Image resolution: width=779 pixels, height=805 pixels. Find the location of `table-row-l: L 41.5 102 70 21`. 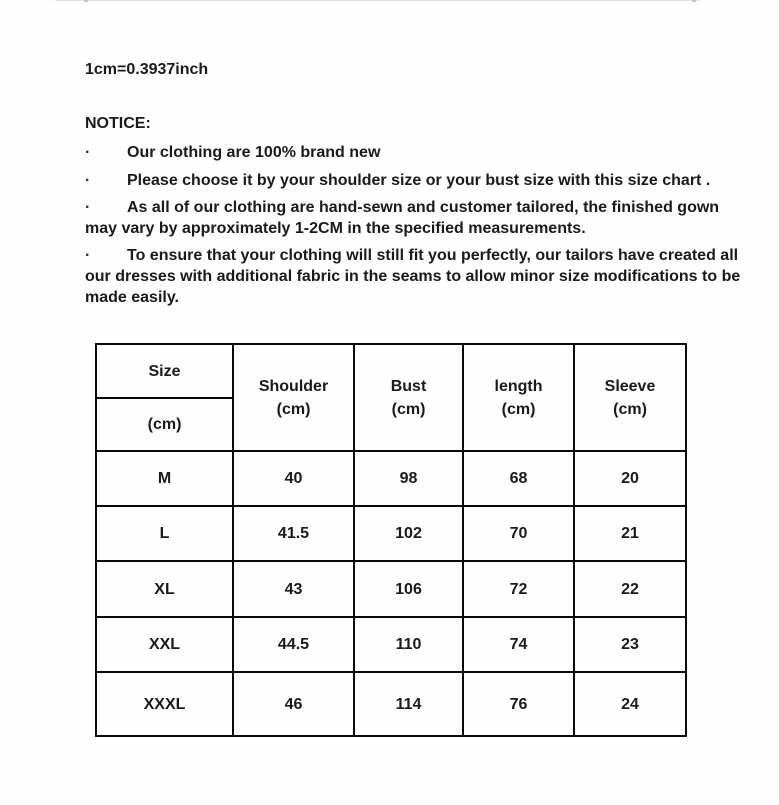

table-row-l: L 41.5 102 70 21 is located at coordinates (391, 533).